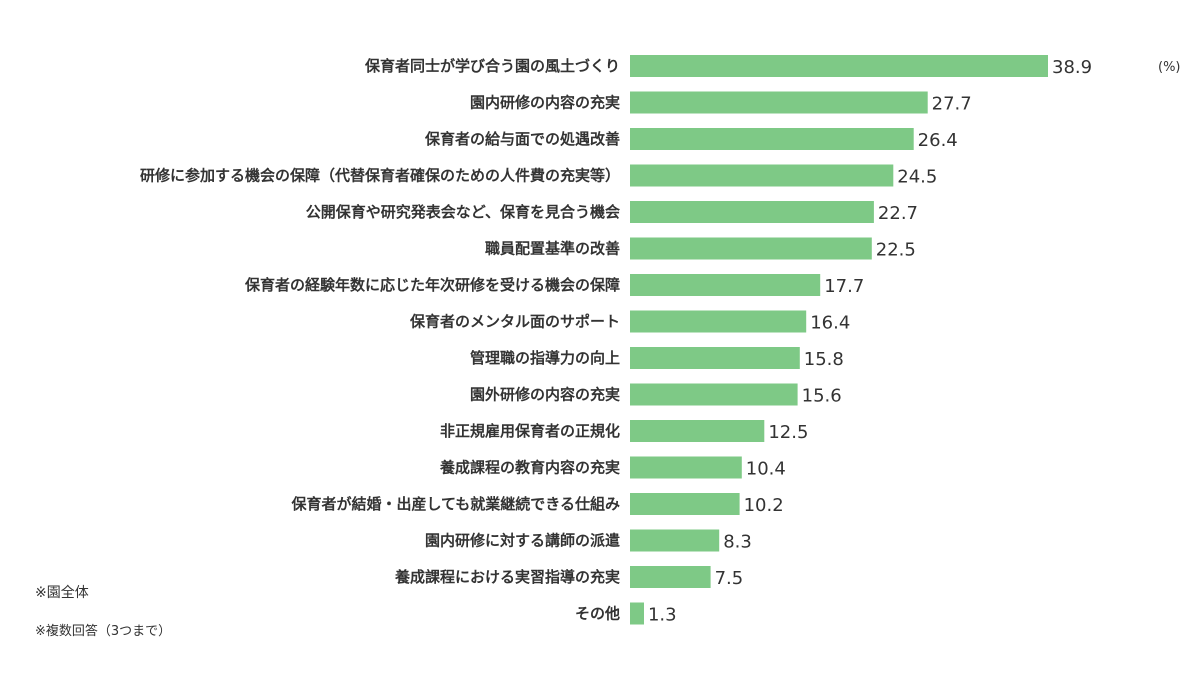  What do you see at coordinates (455, 504) in the screenshot?
I see `category-label: 保育者が結婚・出産しても就業継続できる仕組み` at bounding box center [455, 504].